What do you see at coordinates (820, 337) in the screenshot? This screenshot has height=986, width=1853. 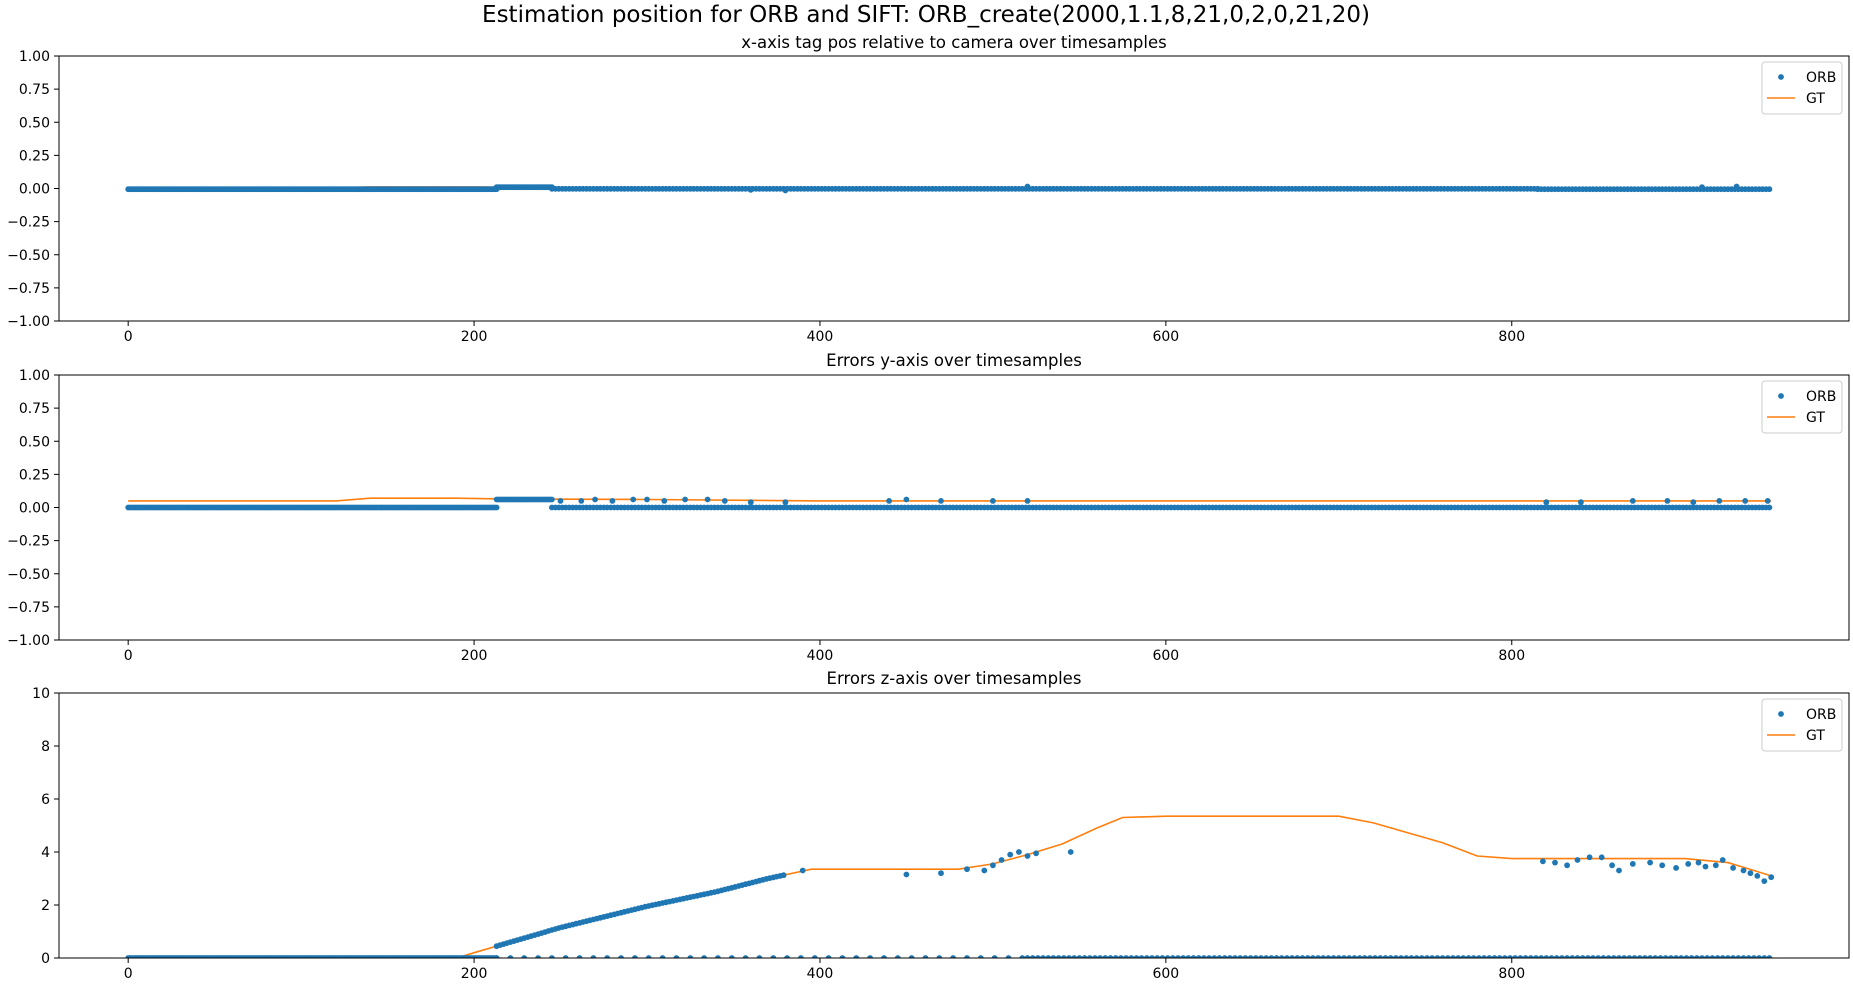 I see `x-tick-label: 400` at bounding box center [820, 337].